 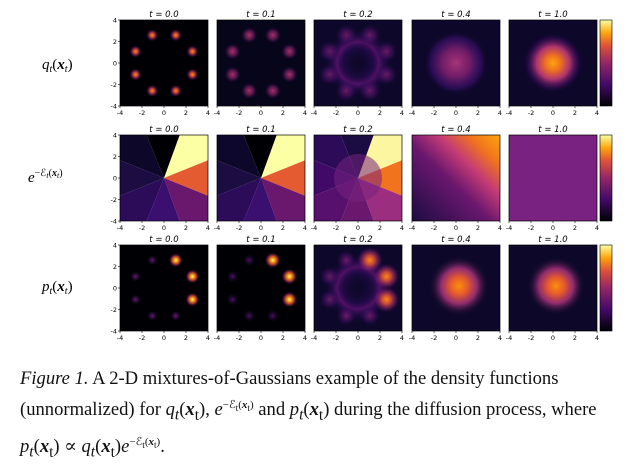 I want to click on row-label: qt(xt), so click(x=57, y=66).